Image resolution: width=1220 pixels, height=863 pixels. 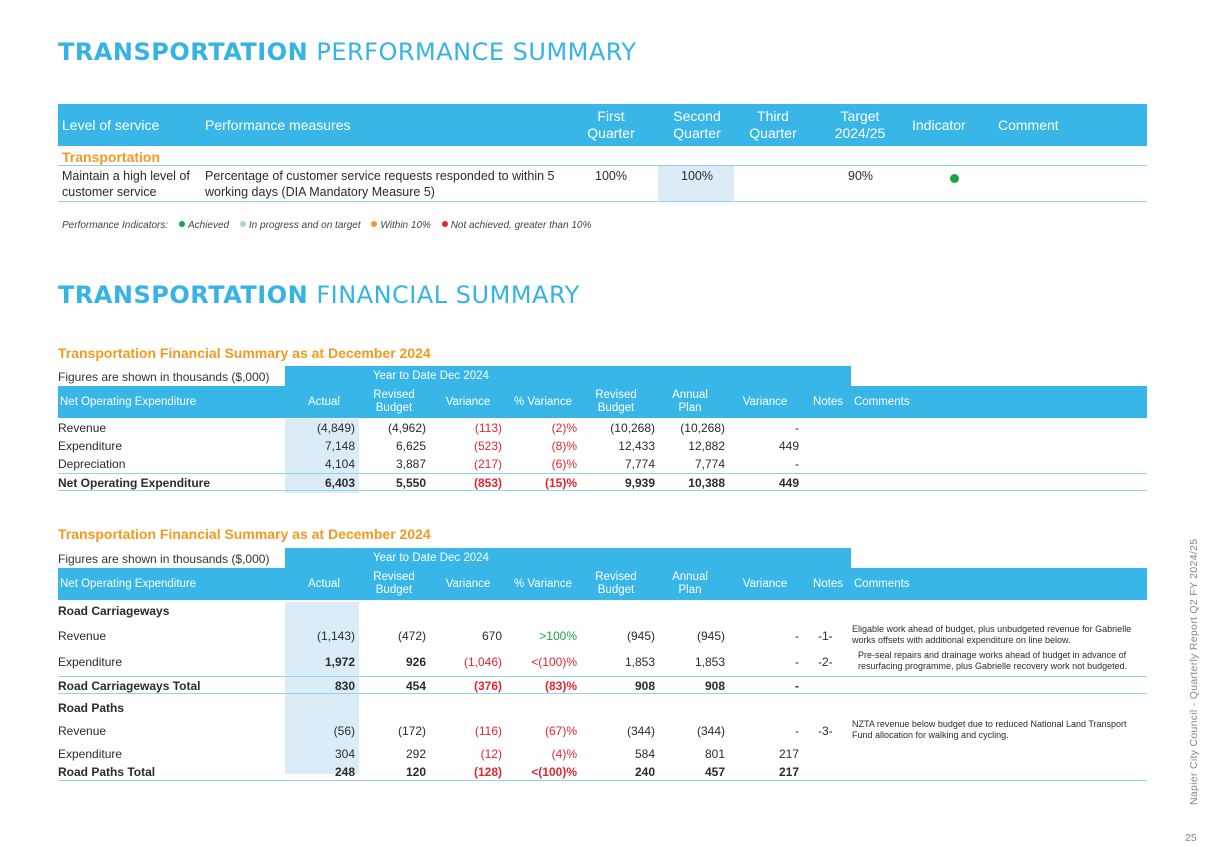 I want to click on header-third-quarter: Third Quarter, so click(x=773, y=124).